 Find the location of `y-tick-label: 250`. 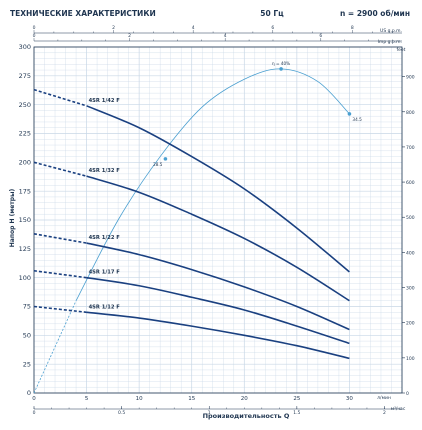

y-tick-label: 250 is located at coordinates (25, 105).